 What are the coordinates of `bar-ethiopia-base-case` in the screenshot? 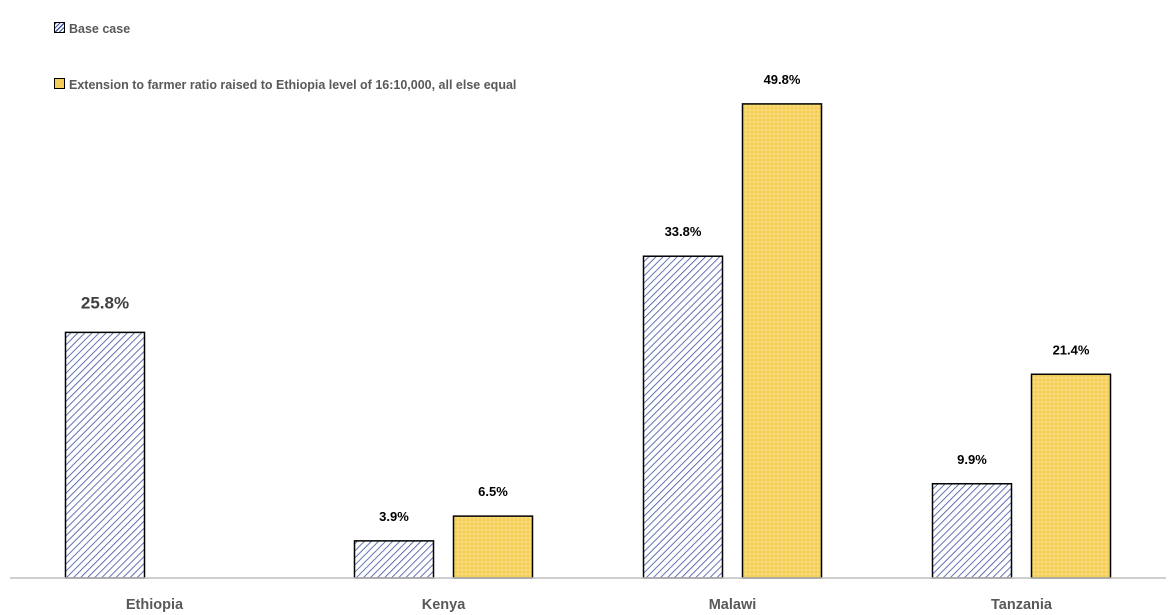 It's located at (105, 455).